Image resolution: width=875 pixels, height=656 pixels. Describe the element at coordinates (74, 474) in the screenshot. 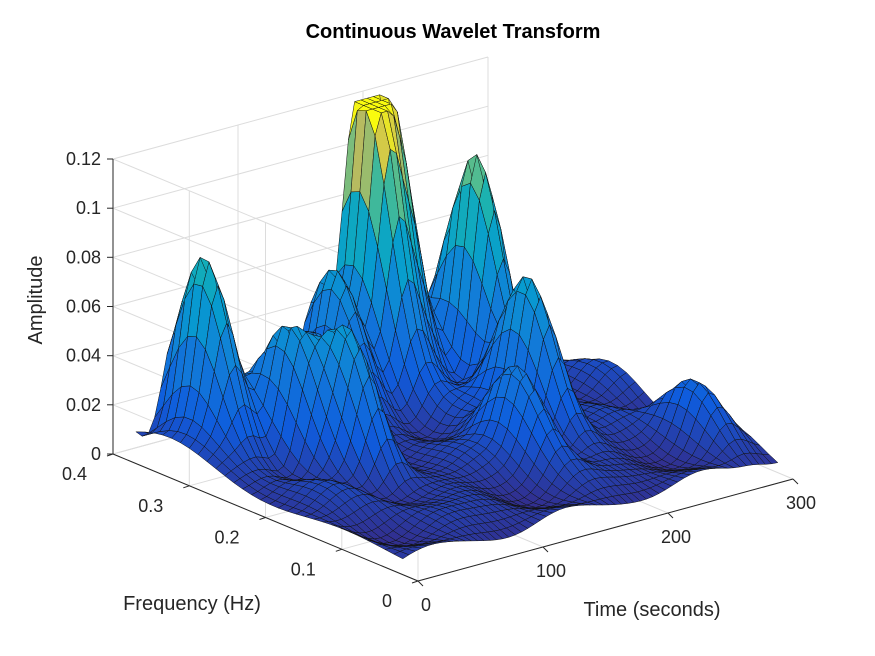

I see `y-tick-label: 0.4` at that location.